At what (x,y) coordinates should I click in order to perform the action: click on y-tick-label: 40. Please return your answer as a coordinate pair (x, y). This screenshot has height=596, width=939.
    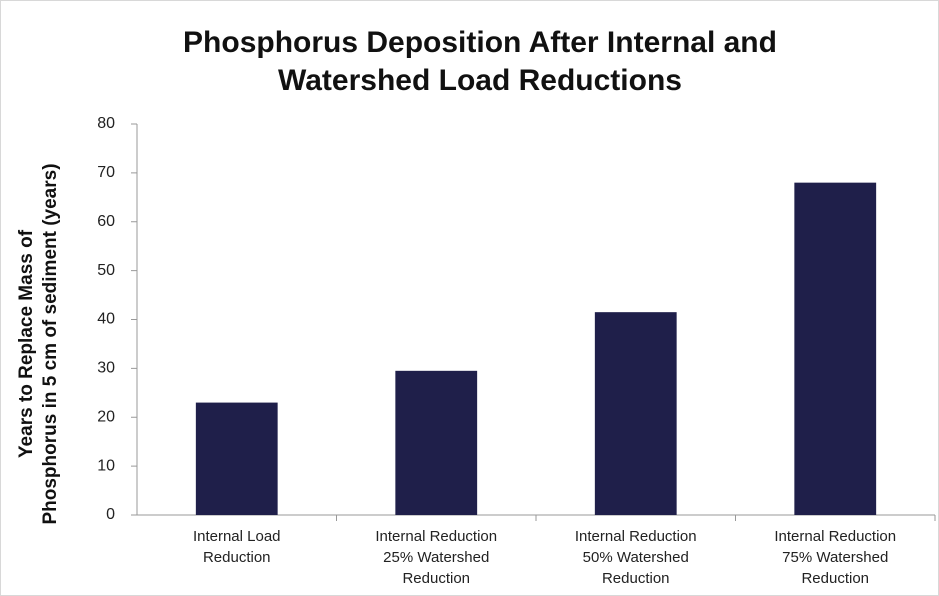
    Looking at the image, I should click on (106, 319).